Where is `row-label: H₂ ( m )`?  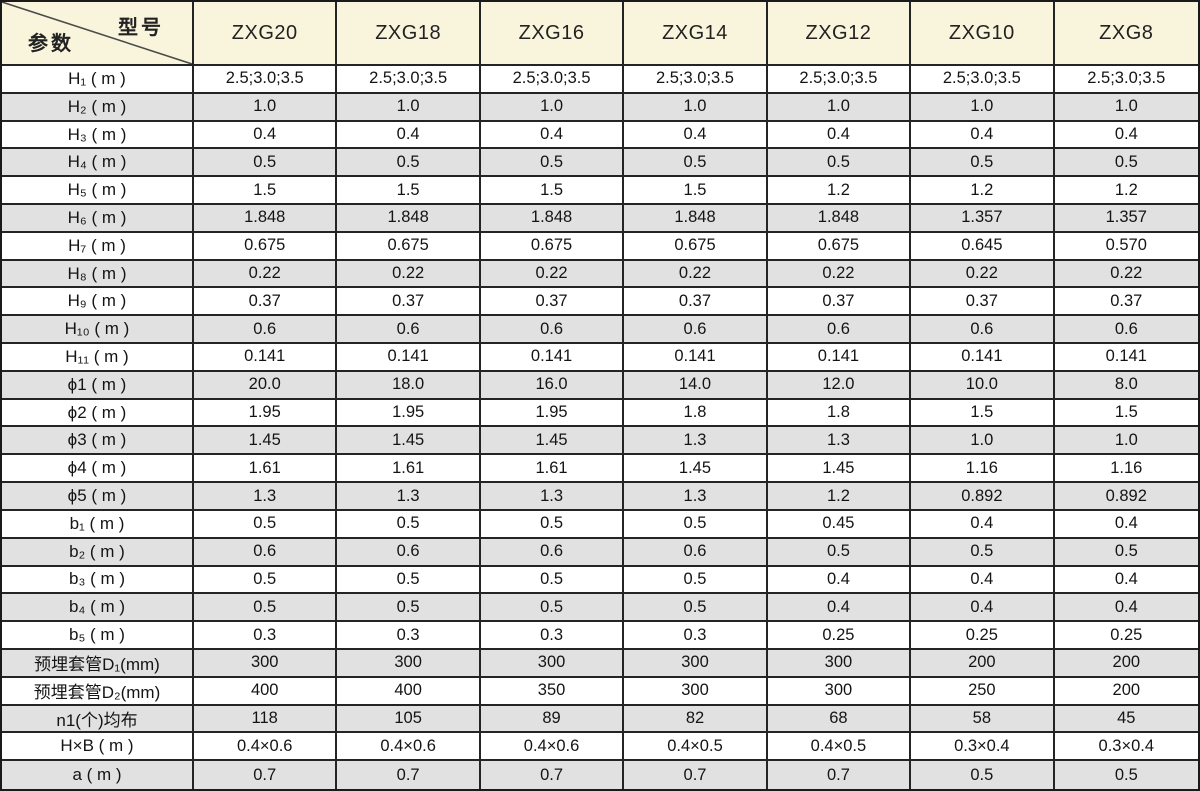 row-label: H₂ ( m ) is located at coordinates (98, 107).